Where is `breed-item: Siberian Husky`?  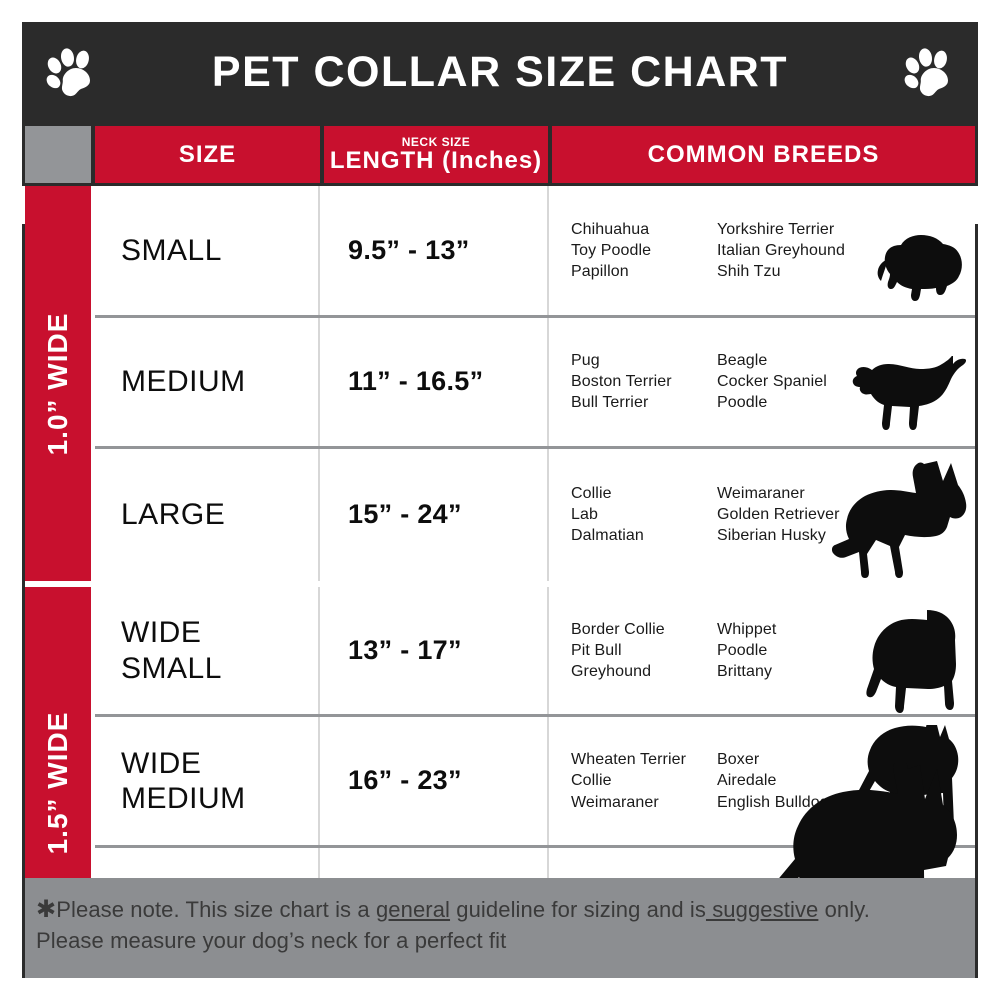 breed-item: Siberian Husky is located at coordinates (772, 536).